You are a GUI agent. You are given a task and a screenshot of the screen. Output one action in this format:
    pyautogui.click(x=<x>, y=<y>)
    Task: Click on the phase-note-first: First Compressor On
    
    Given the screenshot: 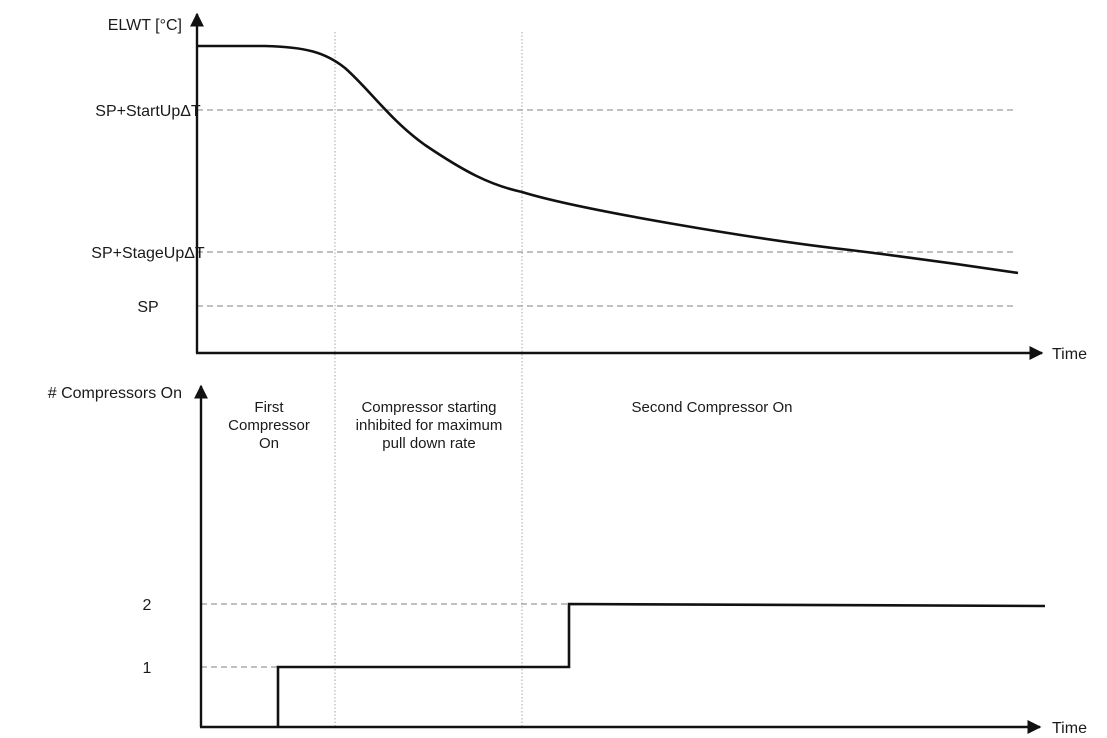 What is the action you would take?
    pyautogui.click(x=269, y=425)
    